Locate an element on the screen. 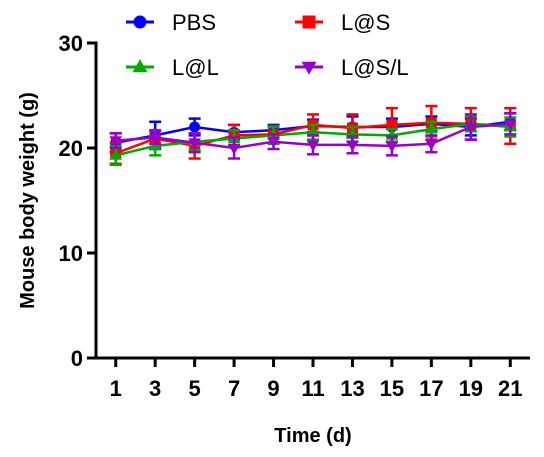 The height and width of the screenshot is (457, 544). y-tick-label: 30 is located at coordinates (71, 43).